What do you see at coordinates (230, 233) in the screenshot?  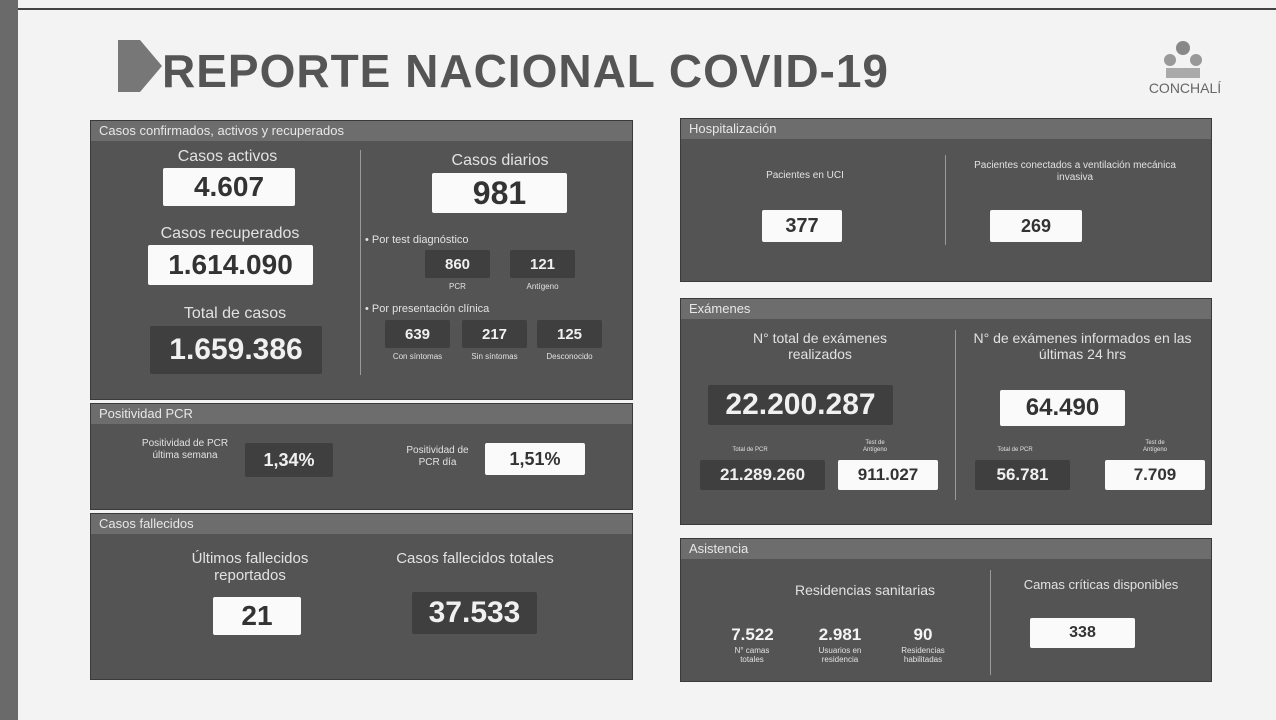 I see `label: Casos recuperados` at bounding box center [230, 233].